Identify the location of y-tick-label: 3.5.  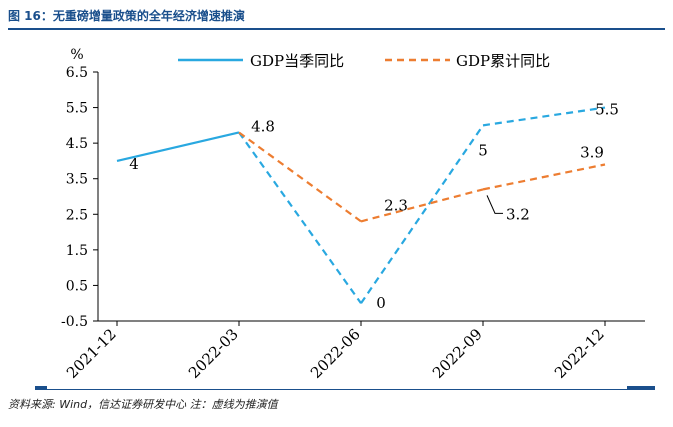
(77, 180).